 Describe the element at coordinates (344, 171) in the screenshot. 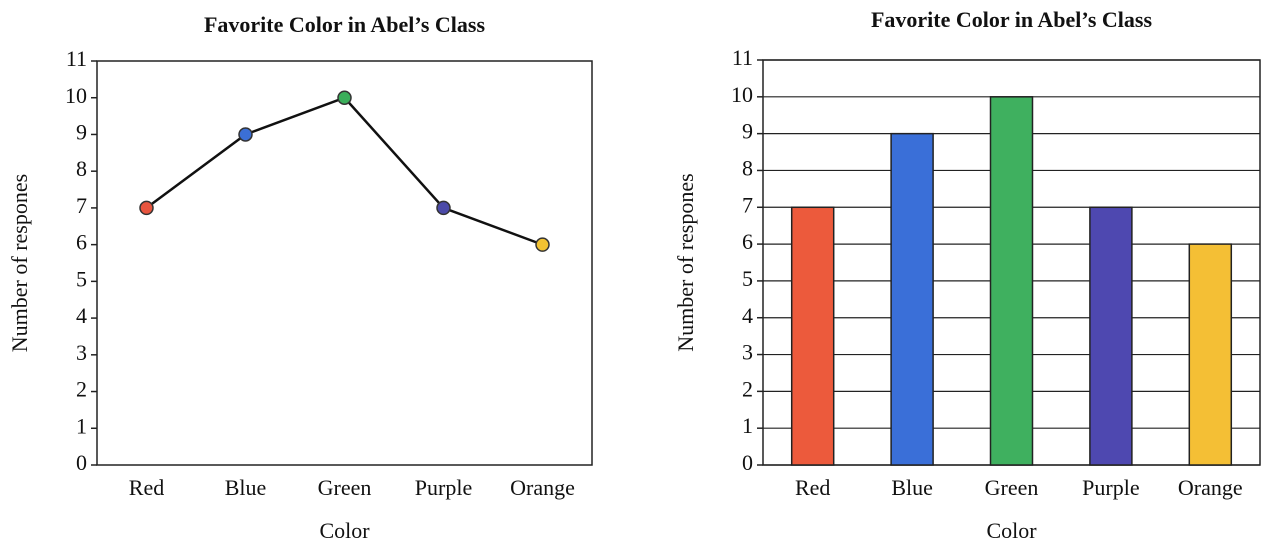

I see `line` at that location.